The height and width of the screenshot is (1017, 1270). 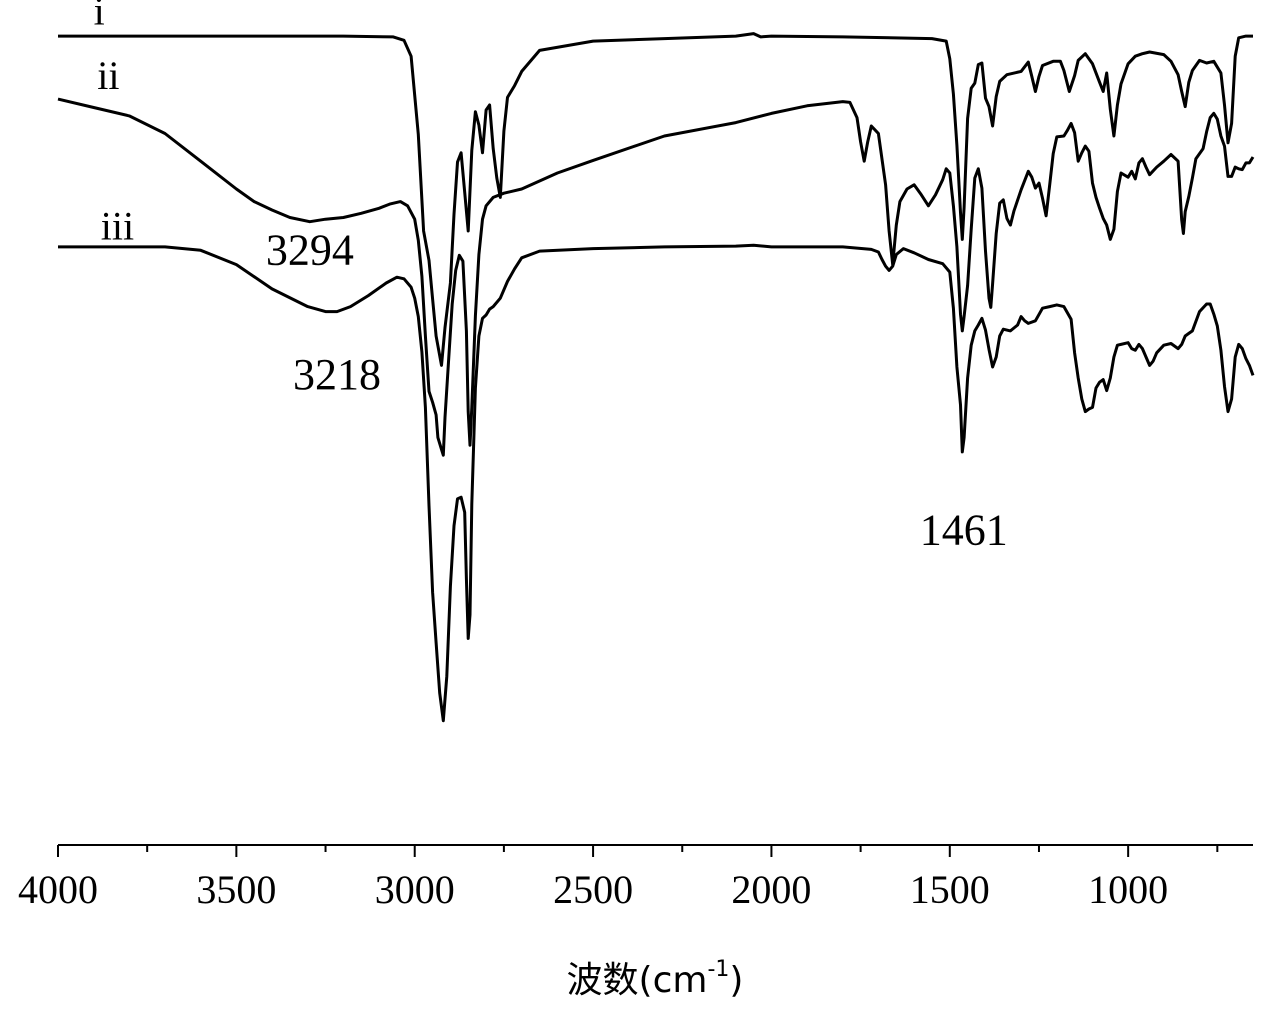 I want to click on series-label-iii: iii, so click(x=117, y=225).